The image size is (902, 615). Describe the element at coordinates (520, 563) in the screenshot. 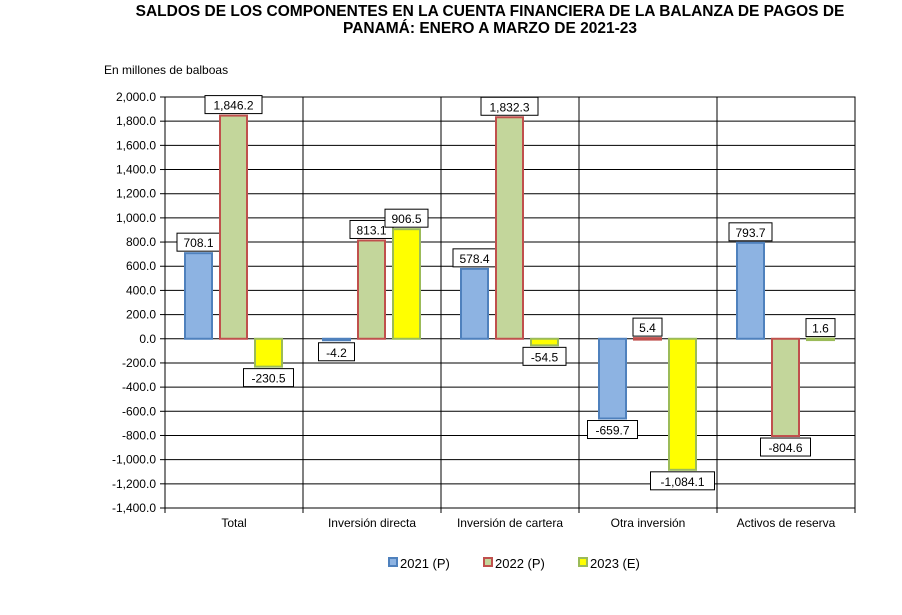

I see `legend-label: 2022 (P)` at that location.